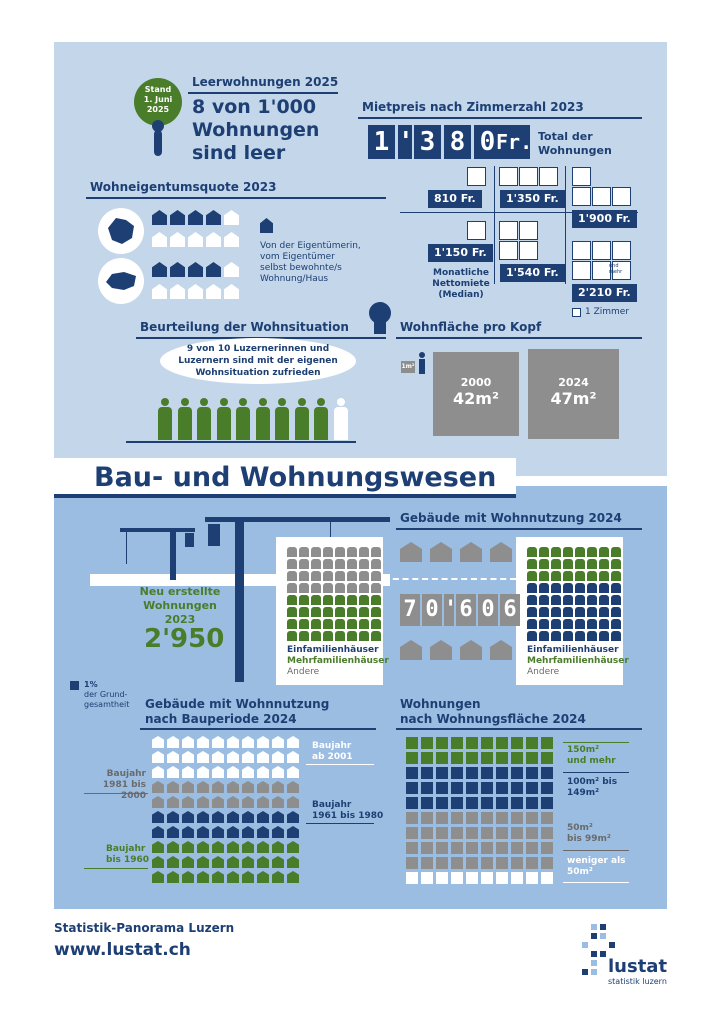  What do you see at coordinates (573, 650) in the screenshot?
I see `legend-efh: Einfamilienhäuser` at bounding box center [573, 650].